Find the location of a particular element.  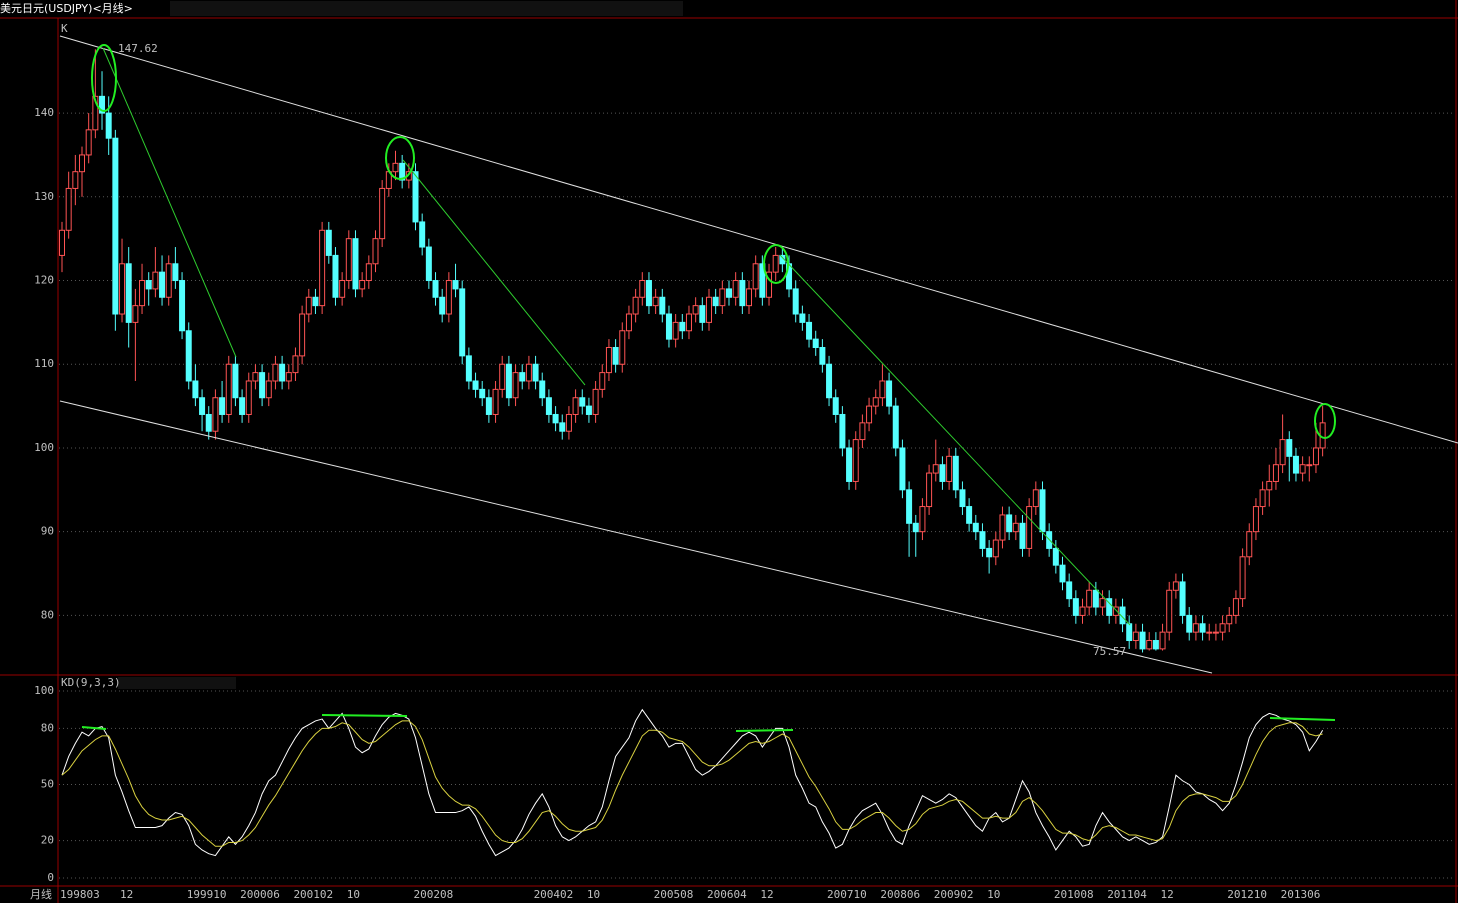

trend-line is located at coordinates (169, 202).